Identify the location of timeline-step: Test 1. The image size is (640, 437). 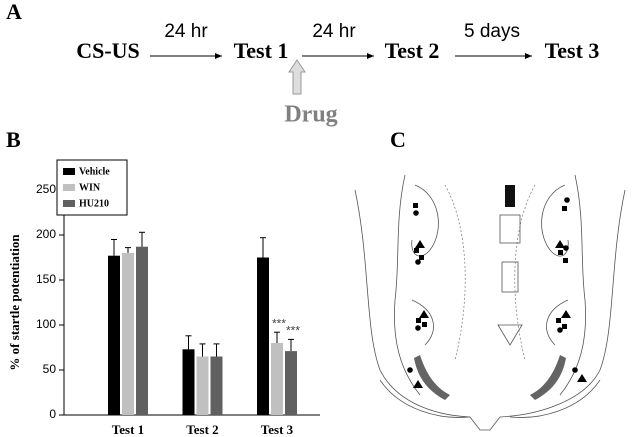
(261, 50).